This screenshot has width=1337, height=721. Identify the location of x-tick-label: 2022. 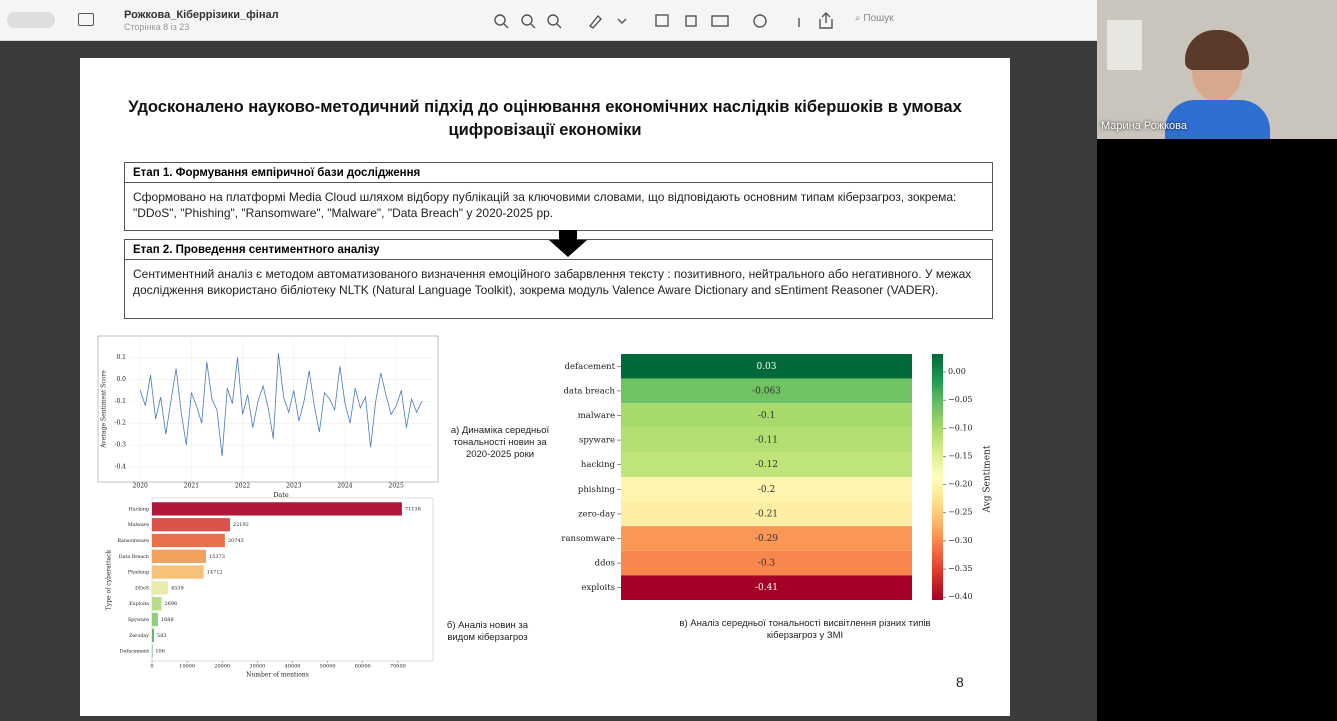
(242, 486).